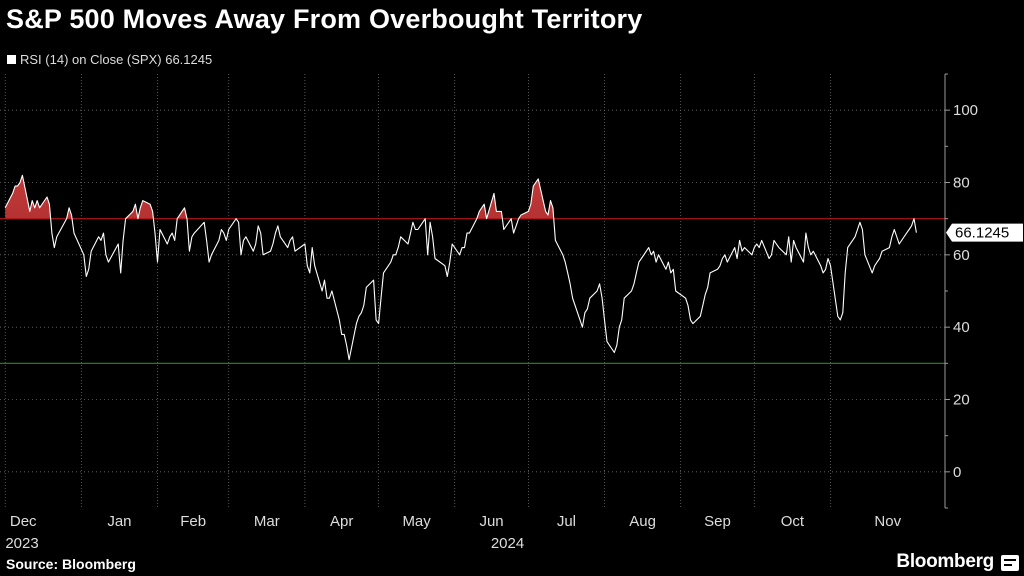 The width and height of the screenshot is (1024, 576). I want to click on y-tick-label: 80, so click(961, 183).